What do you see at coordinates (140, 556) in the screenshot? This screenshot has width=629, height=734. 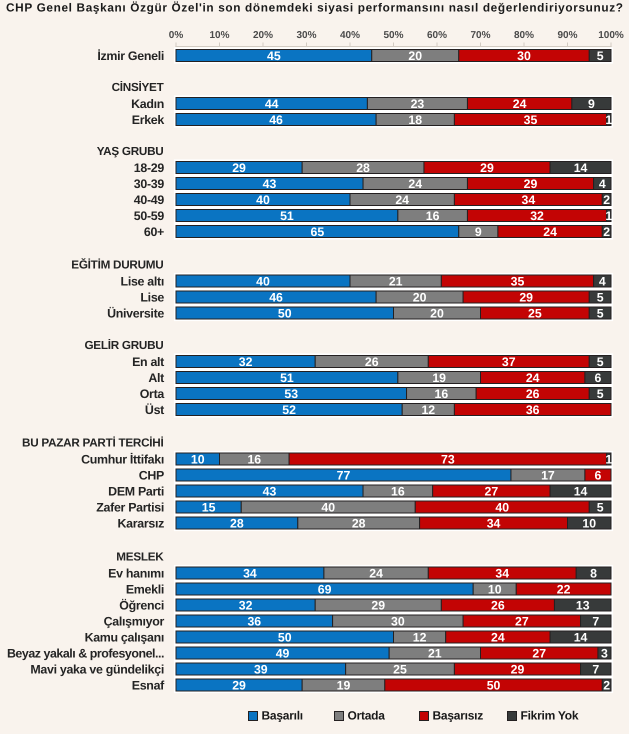 I see `svg-text: MESLEK` at bounding box center [140, 556].